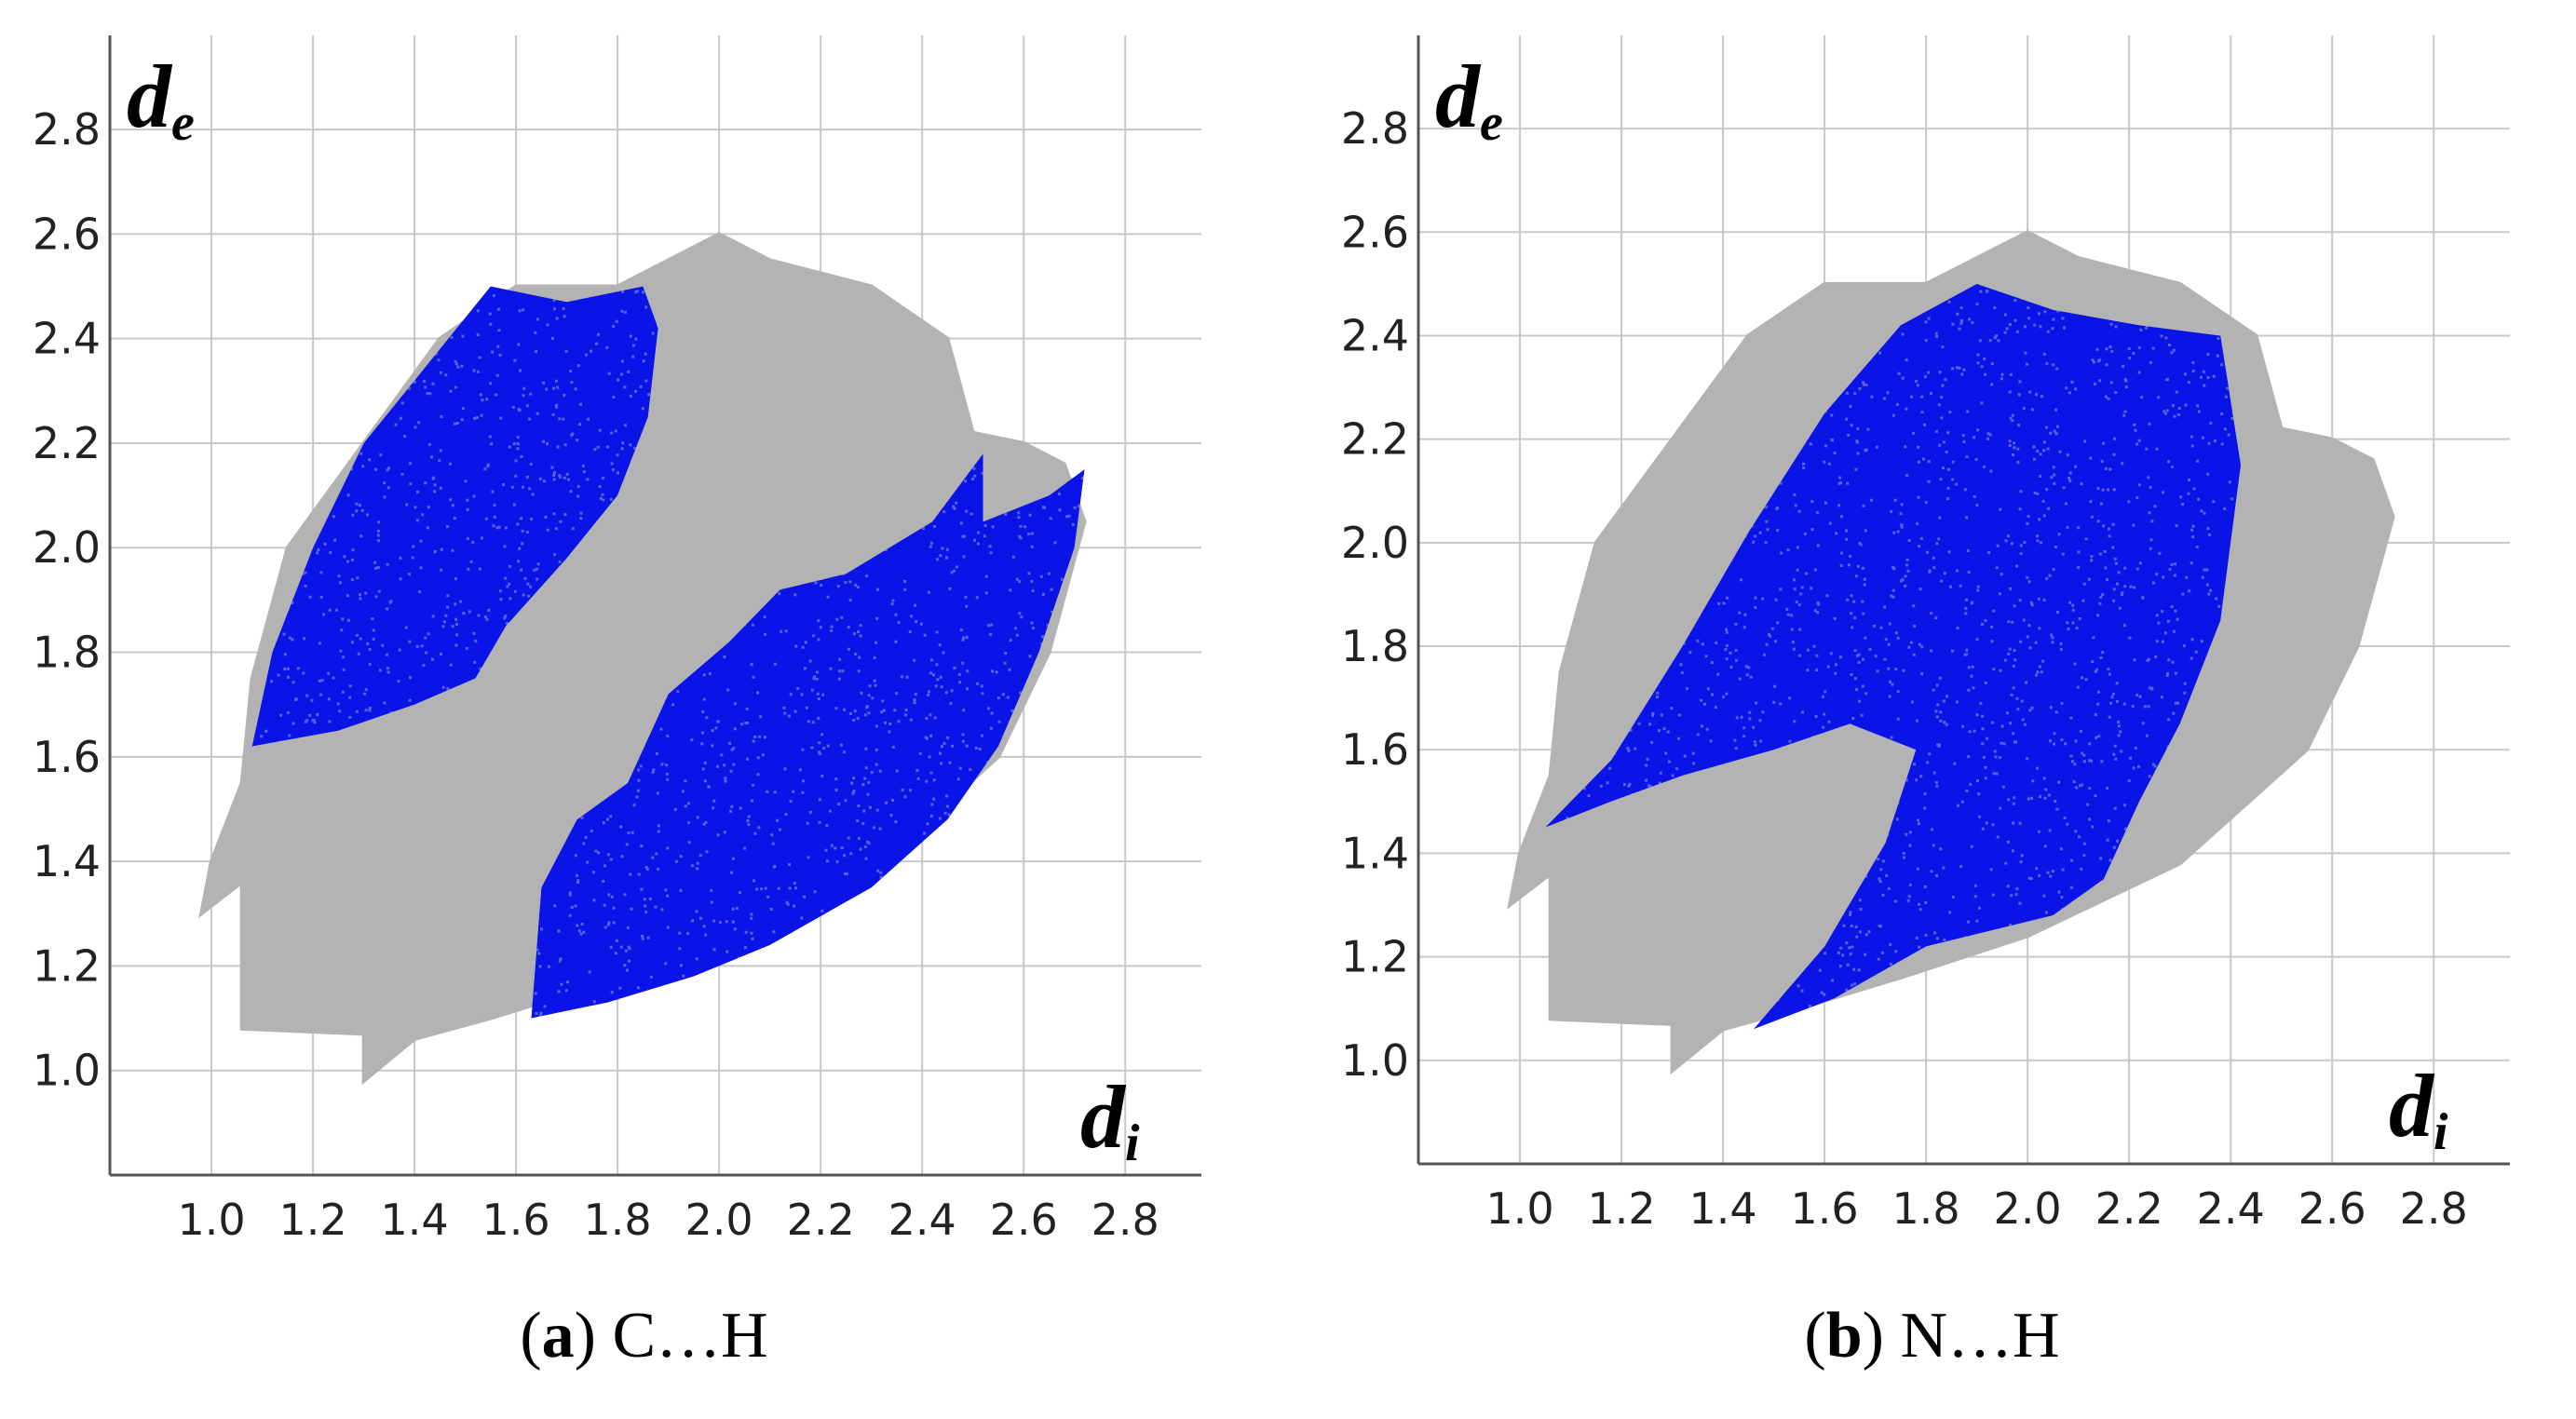 Image resolution: width=2576 pixels, height=1419 pixels. I want to click on caption-b-label: b, so click(1844, 1336).